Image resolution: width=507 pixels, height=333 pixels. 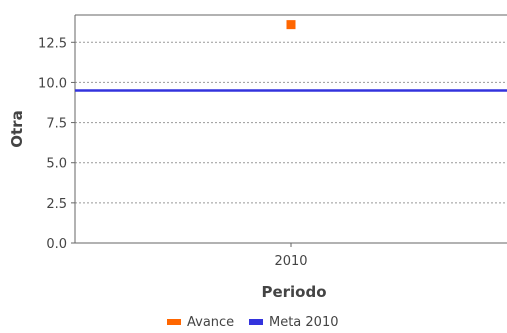 I want to click on y-tick-label: 2.5, so click(x=56, y=204).